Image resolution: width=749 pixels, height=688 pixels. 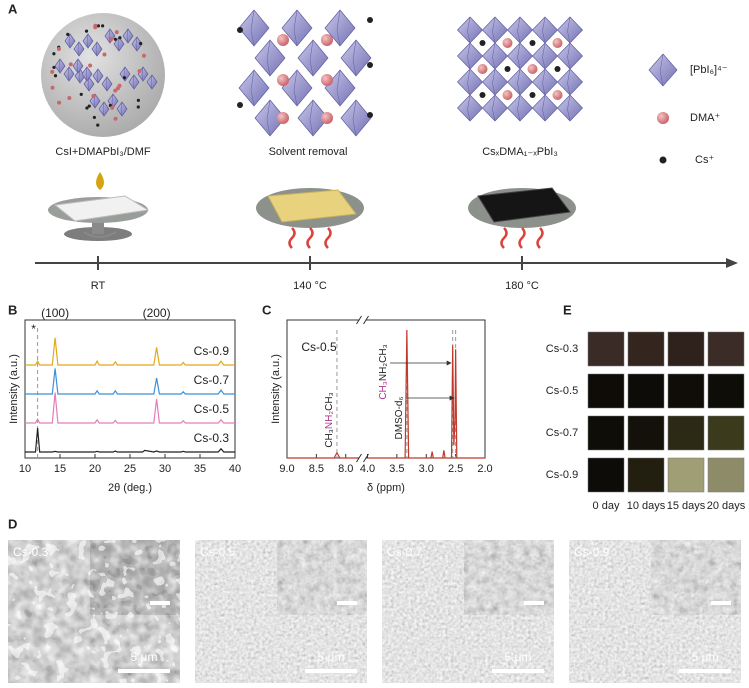 What do you see at coordinates (322, 455) in the screenshot?
I see `spectrum-line` at bounding box center [322, 455].